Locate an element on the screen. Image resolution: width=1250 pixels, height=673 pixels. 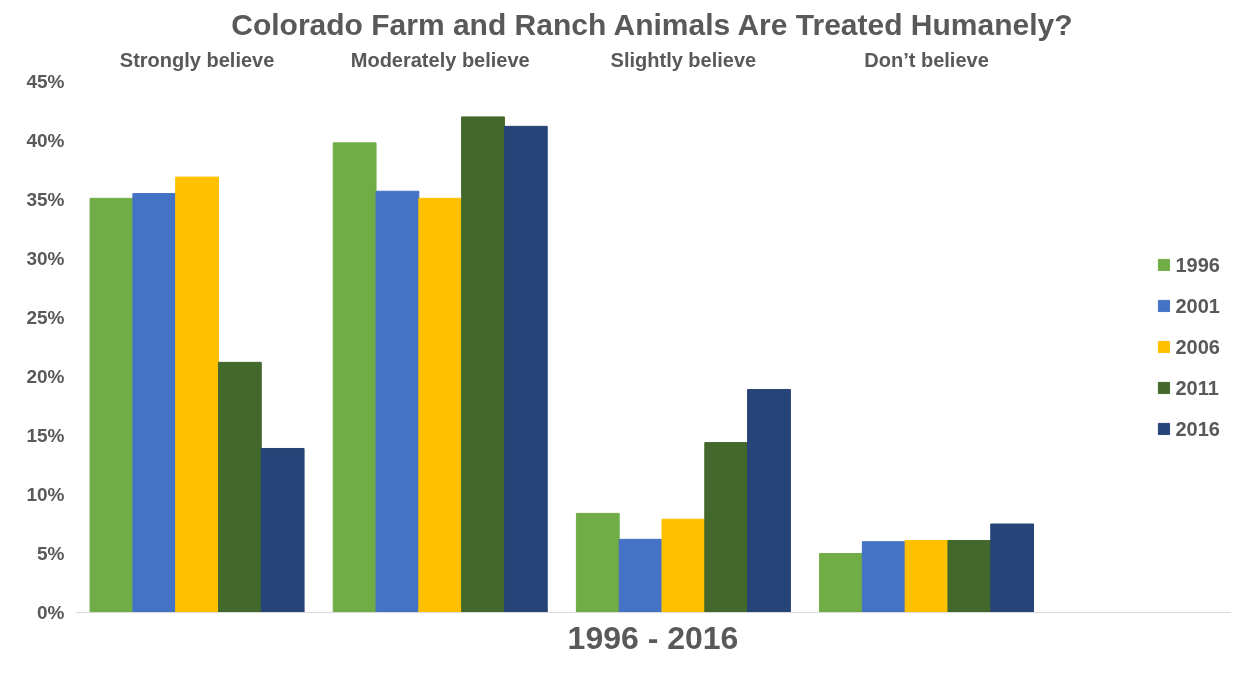
legend-label: 2006 is located at coordinates (1197, 346).